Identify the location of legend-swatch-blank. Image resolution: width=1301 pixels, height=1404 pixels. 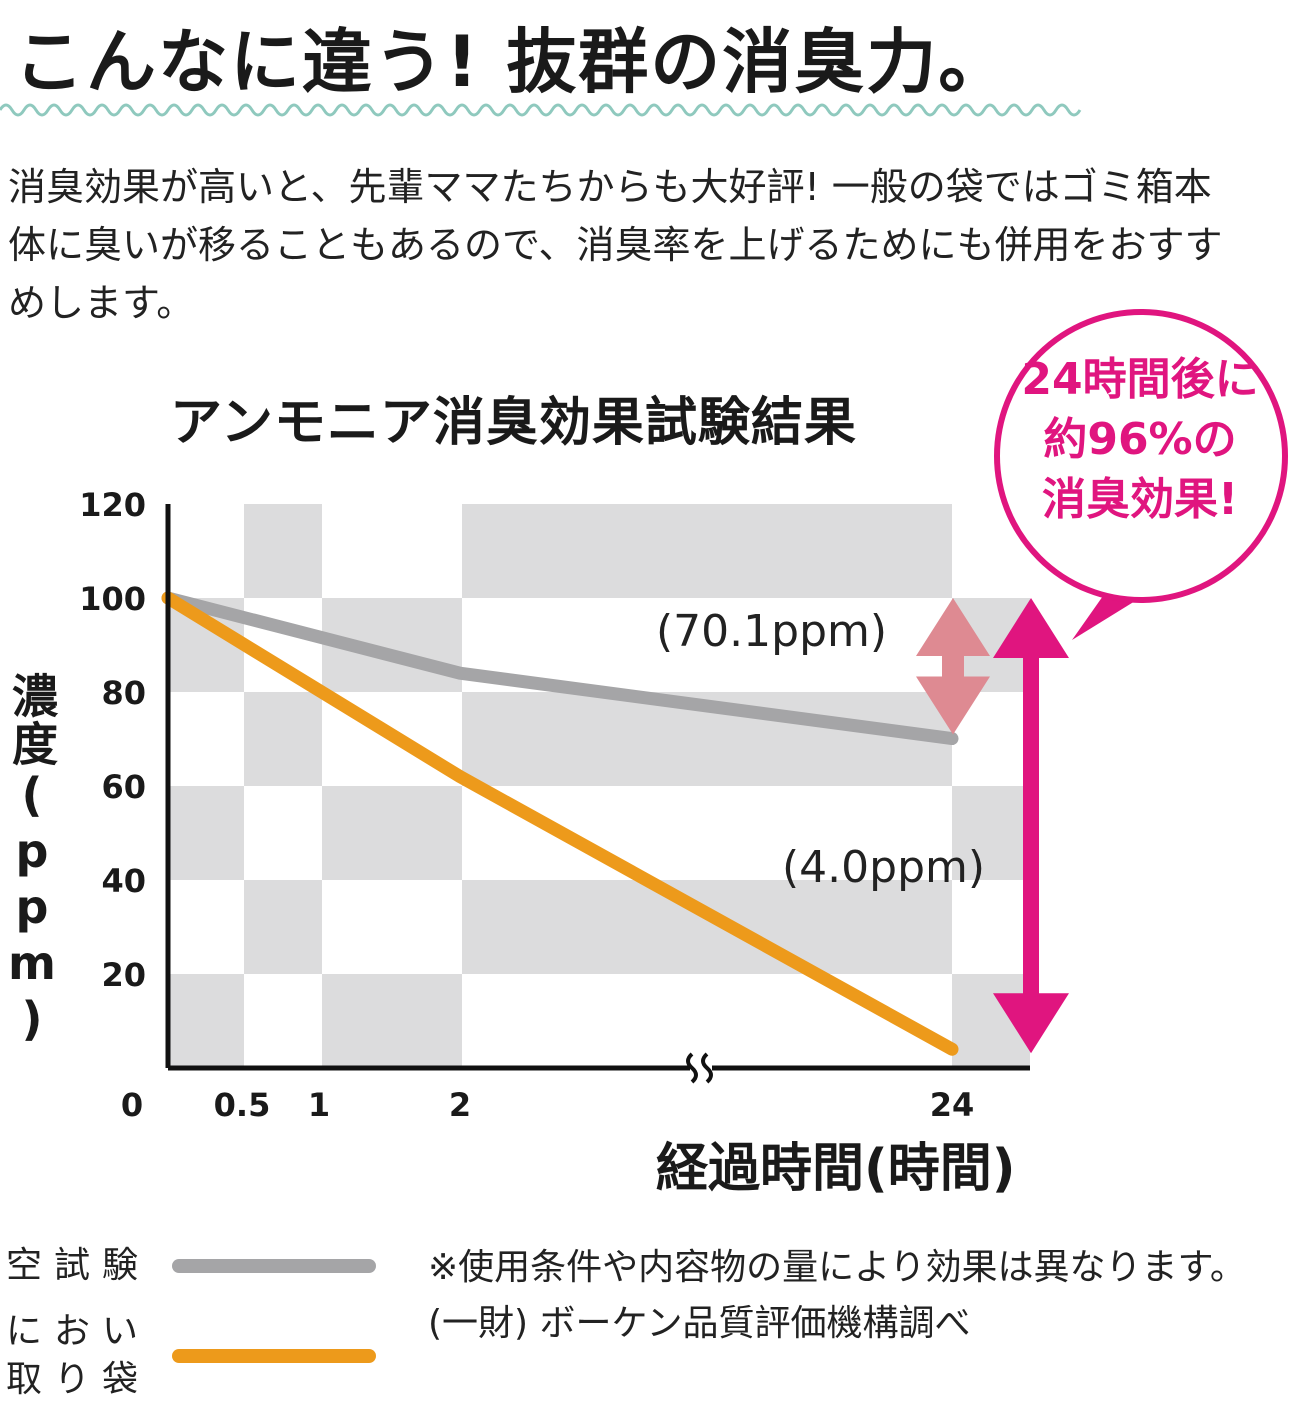
(274, 1266).